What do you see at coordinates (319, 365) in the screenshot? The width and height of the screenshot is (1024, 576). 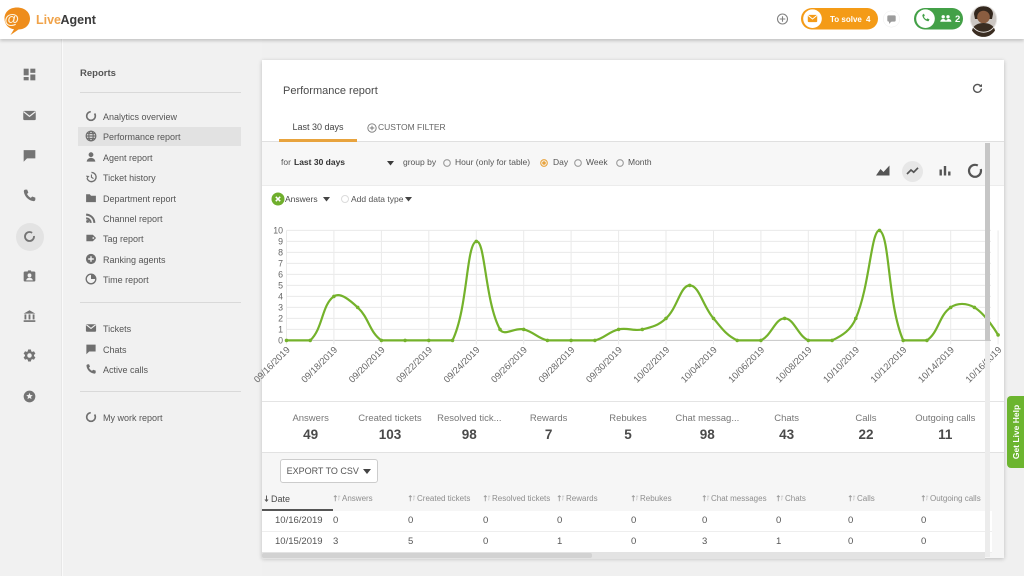 I see `svg-text: 09/18/2019` at bounding box center [319, 365].